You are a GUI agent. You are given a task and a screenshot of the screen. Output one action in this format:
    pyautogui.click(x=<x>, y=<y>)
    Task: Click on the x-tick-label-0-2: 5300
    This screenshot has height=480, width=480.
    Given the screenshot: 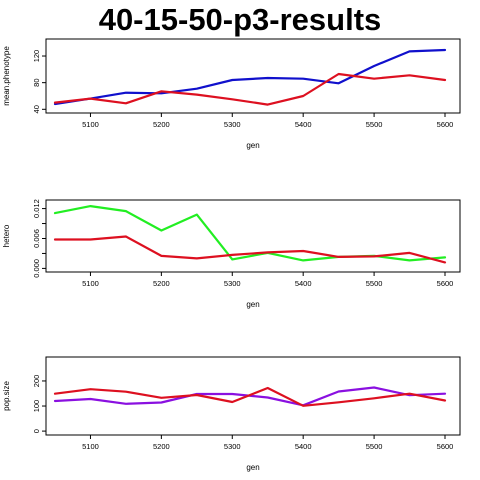 What is the action you would take?
    pyautogui.click(x=232, y=124)
    